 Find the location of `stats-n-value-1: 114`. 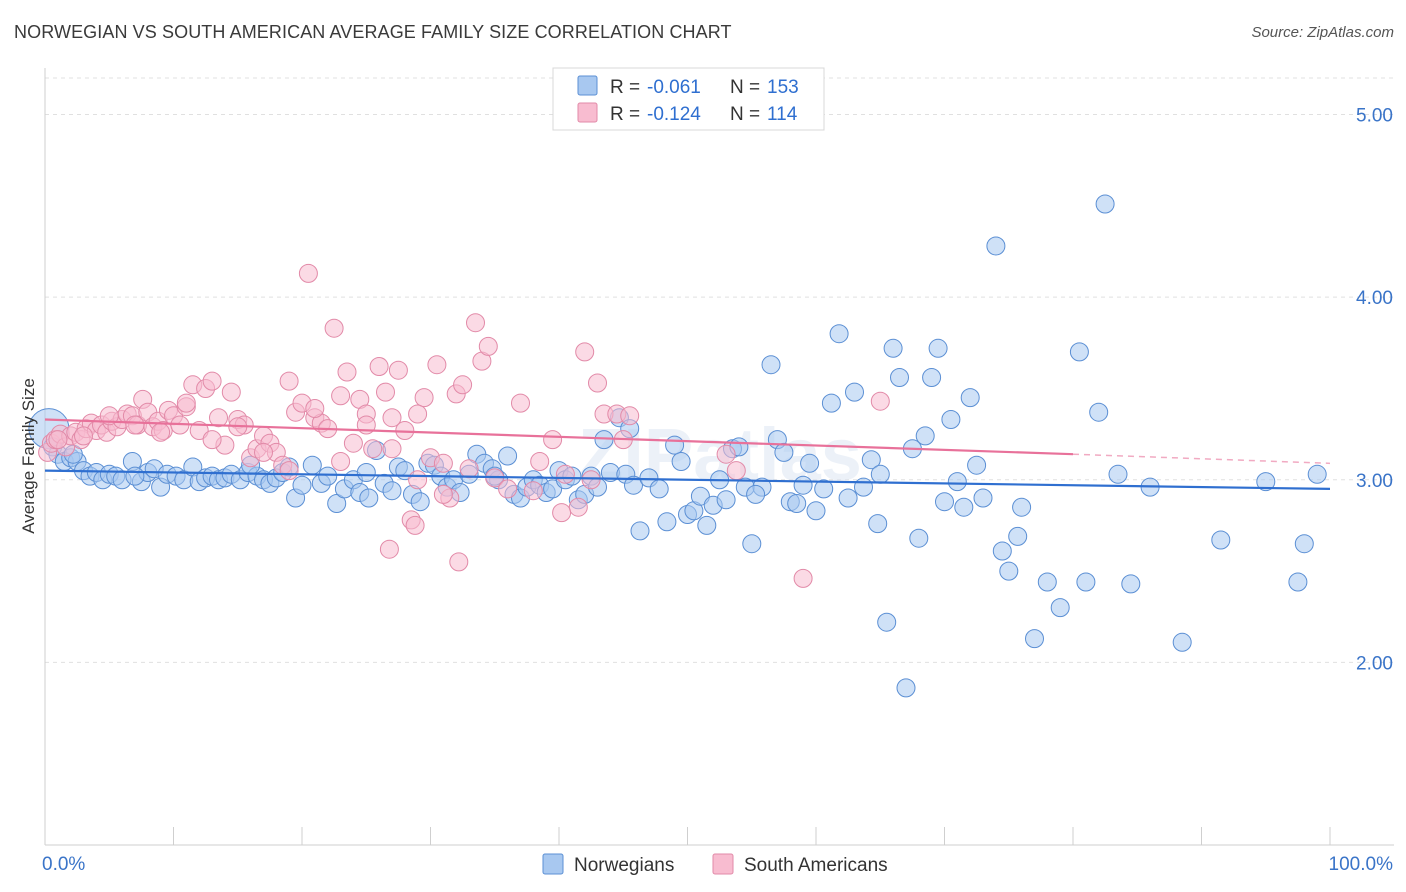

stats-n-value-1: 114 is located at coordinates (782, 114).